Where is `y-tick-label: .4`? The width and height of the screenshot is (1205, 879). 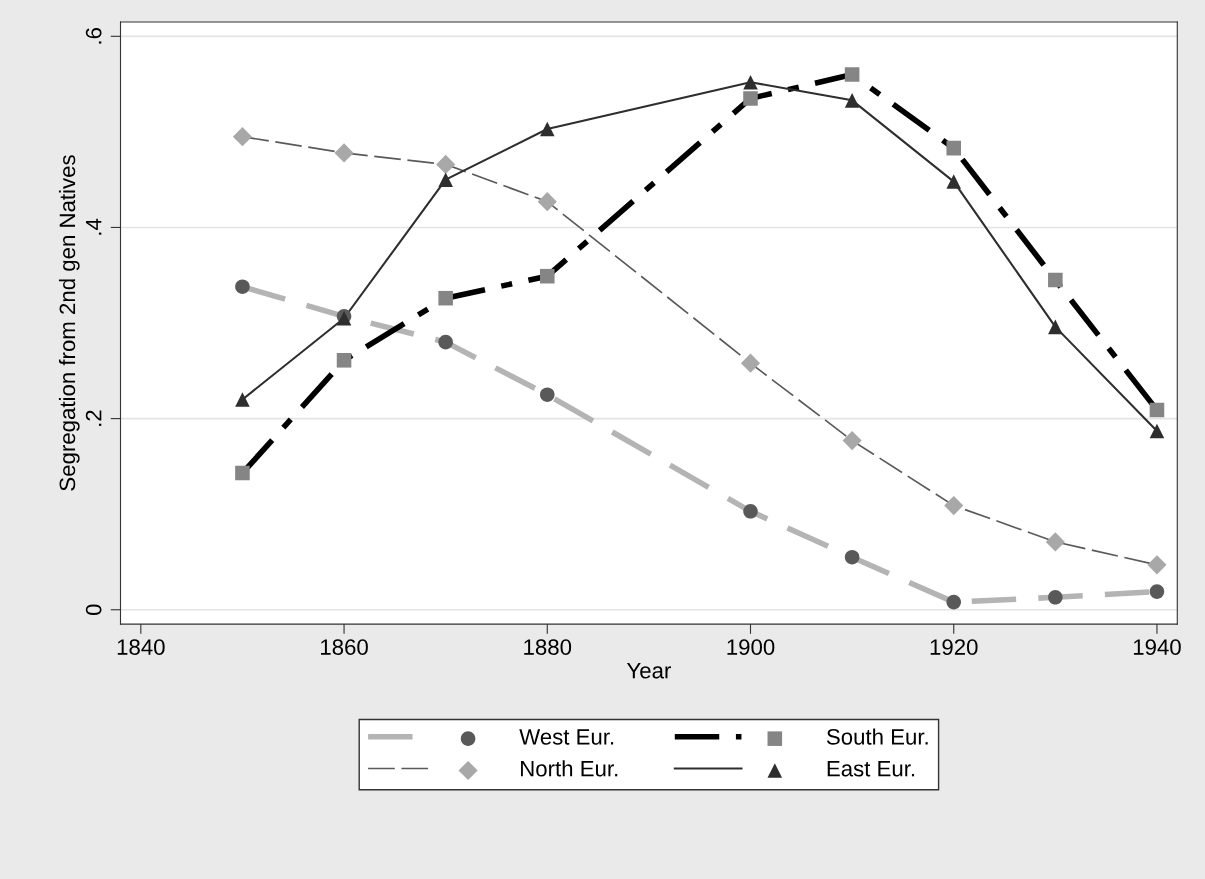
y-tick-label: .4 is located at coordinates (94, 226).